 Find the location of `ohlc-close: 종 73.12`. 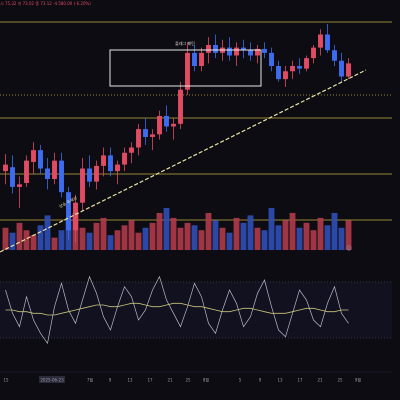

ohlc-close: 종 73.12 is located at coordinates (44, 3).